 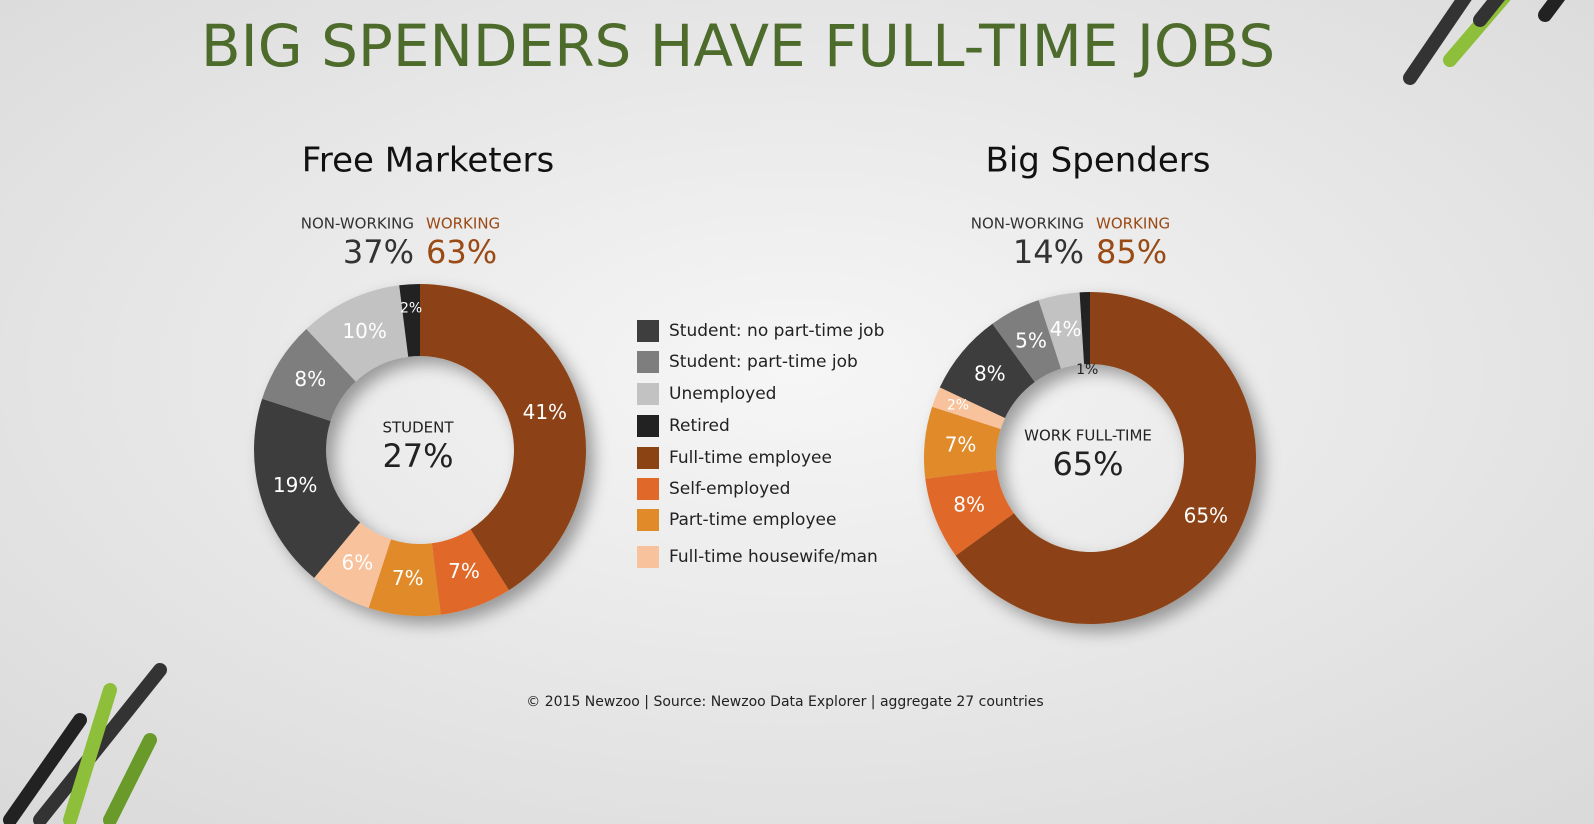 What do you see at coordinates (545, 412) in the screenshot?
I see `data-label: 41%` at bounding box center [545, 412].